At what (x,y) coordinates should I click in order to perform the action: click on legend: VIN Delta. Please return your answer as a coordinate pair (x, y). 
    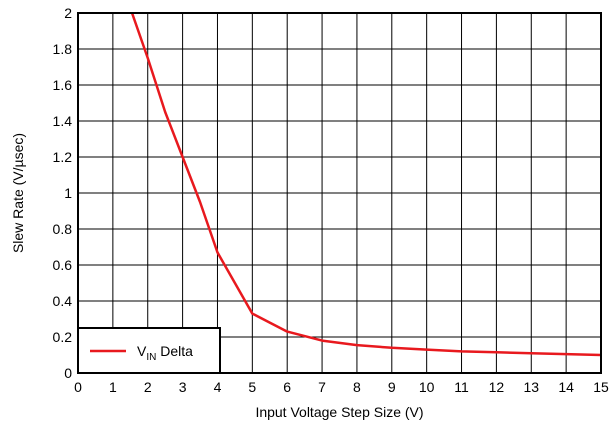
    Looking at the image, I should click on (149, 350).